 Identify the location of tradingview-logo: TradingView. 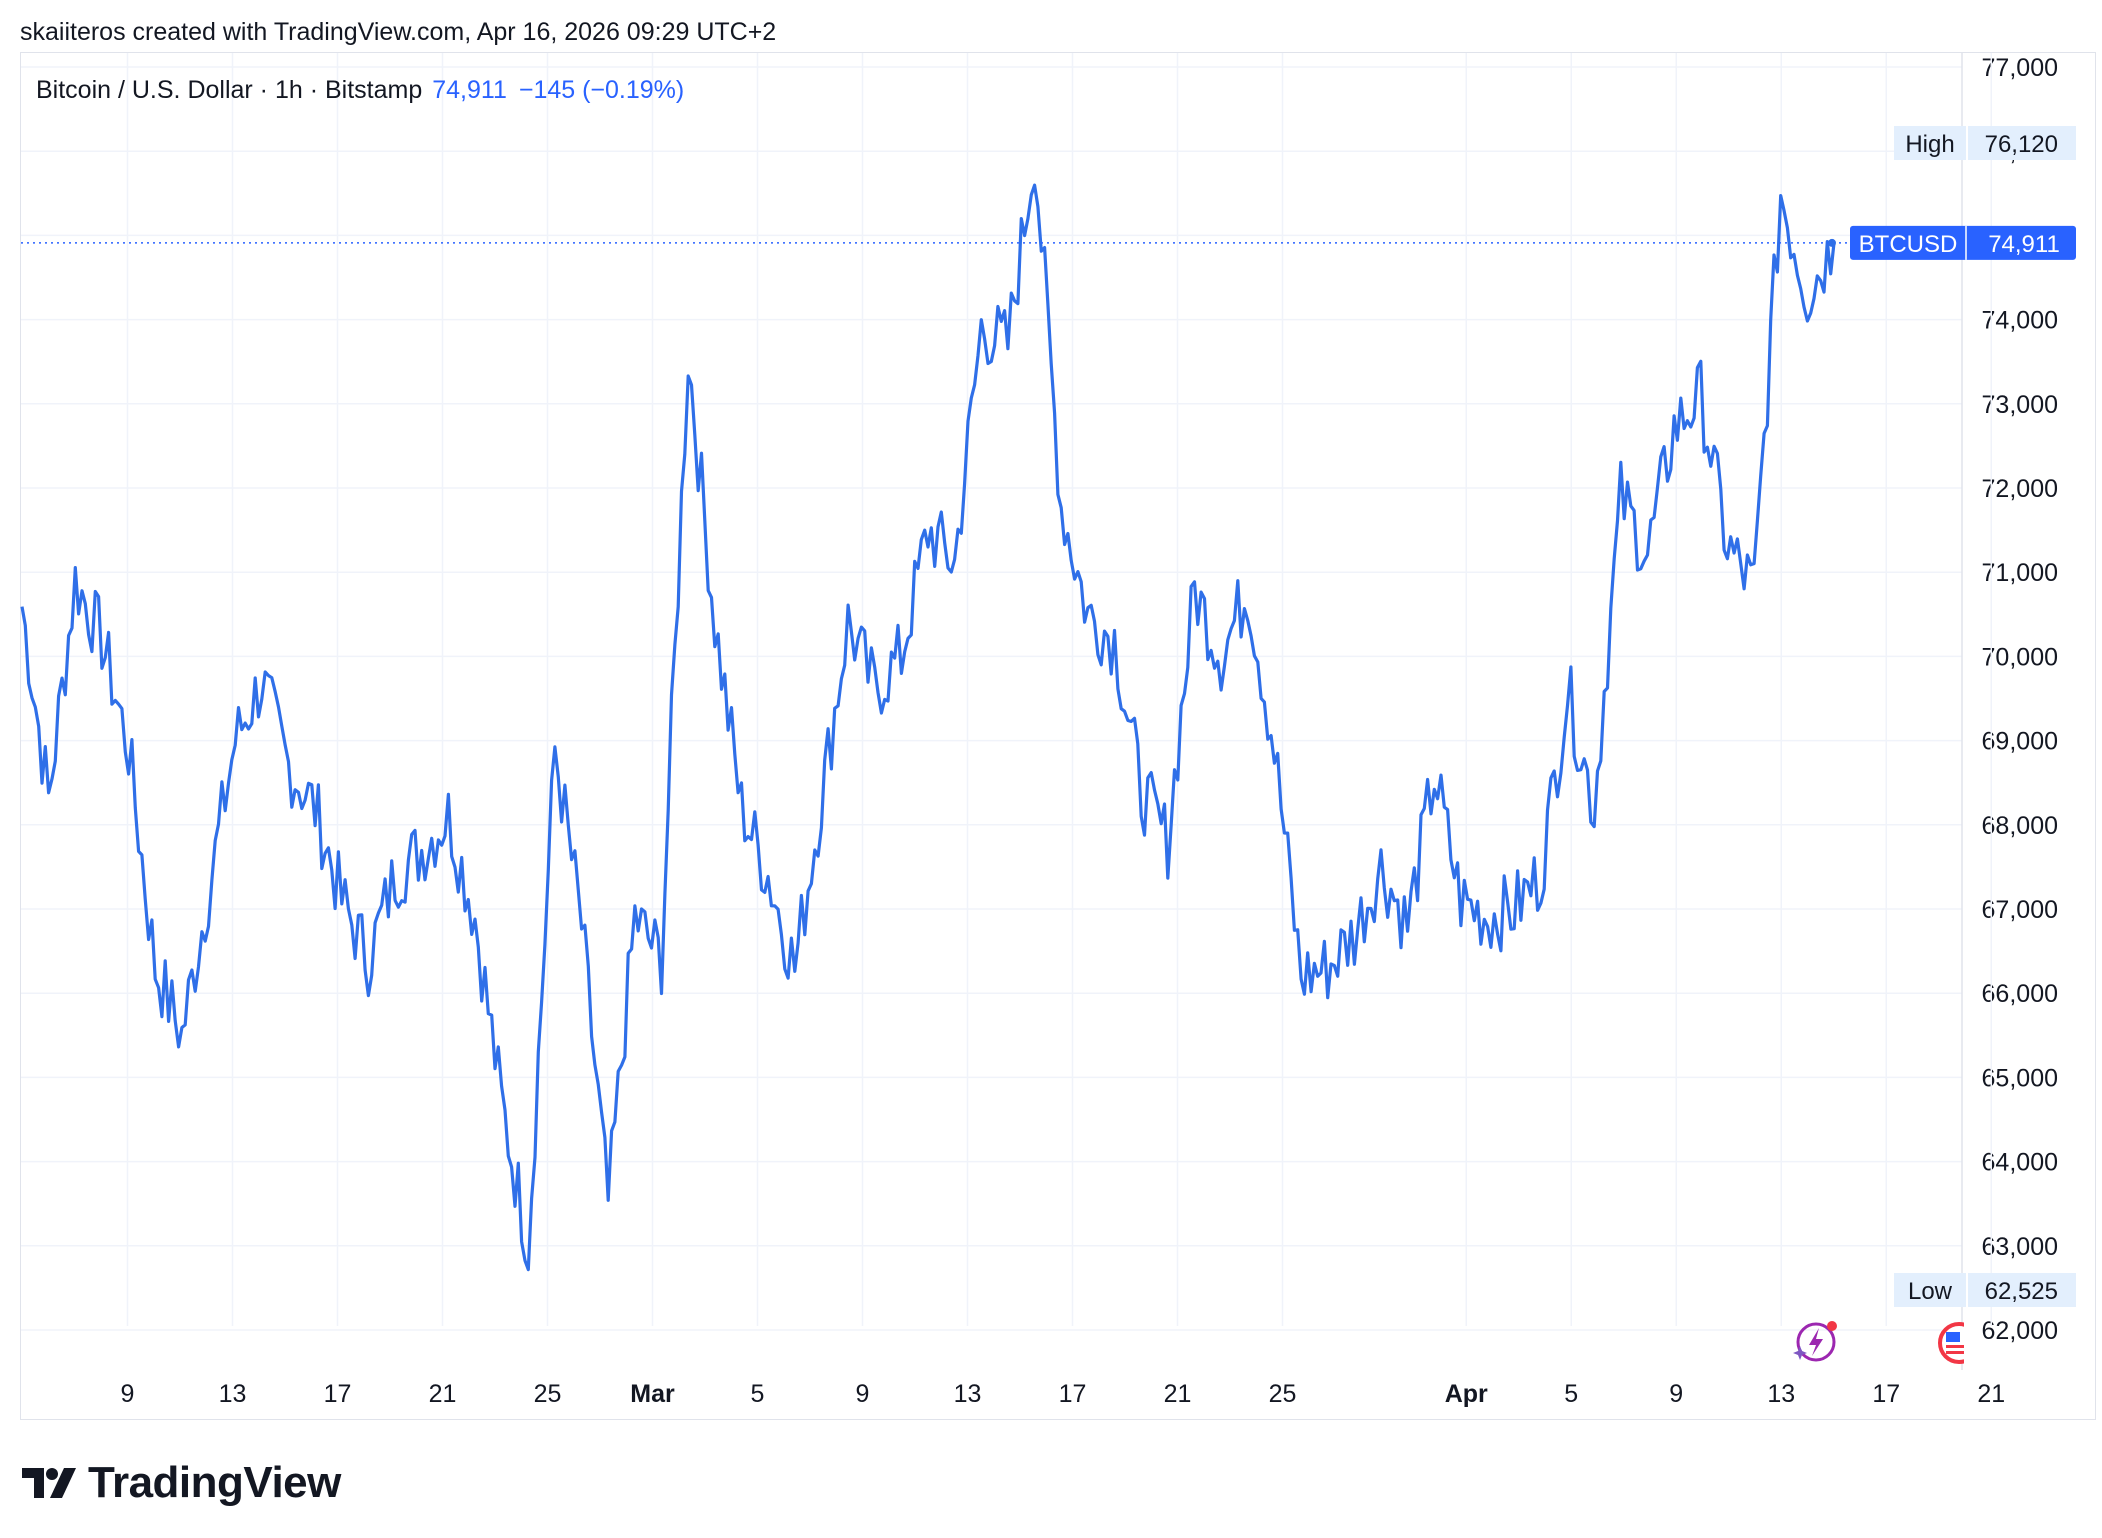
(181, 1483).